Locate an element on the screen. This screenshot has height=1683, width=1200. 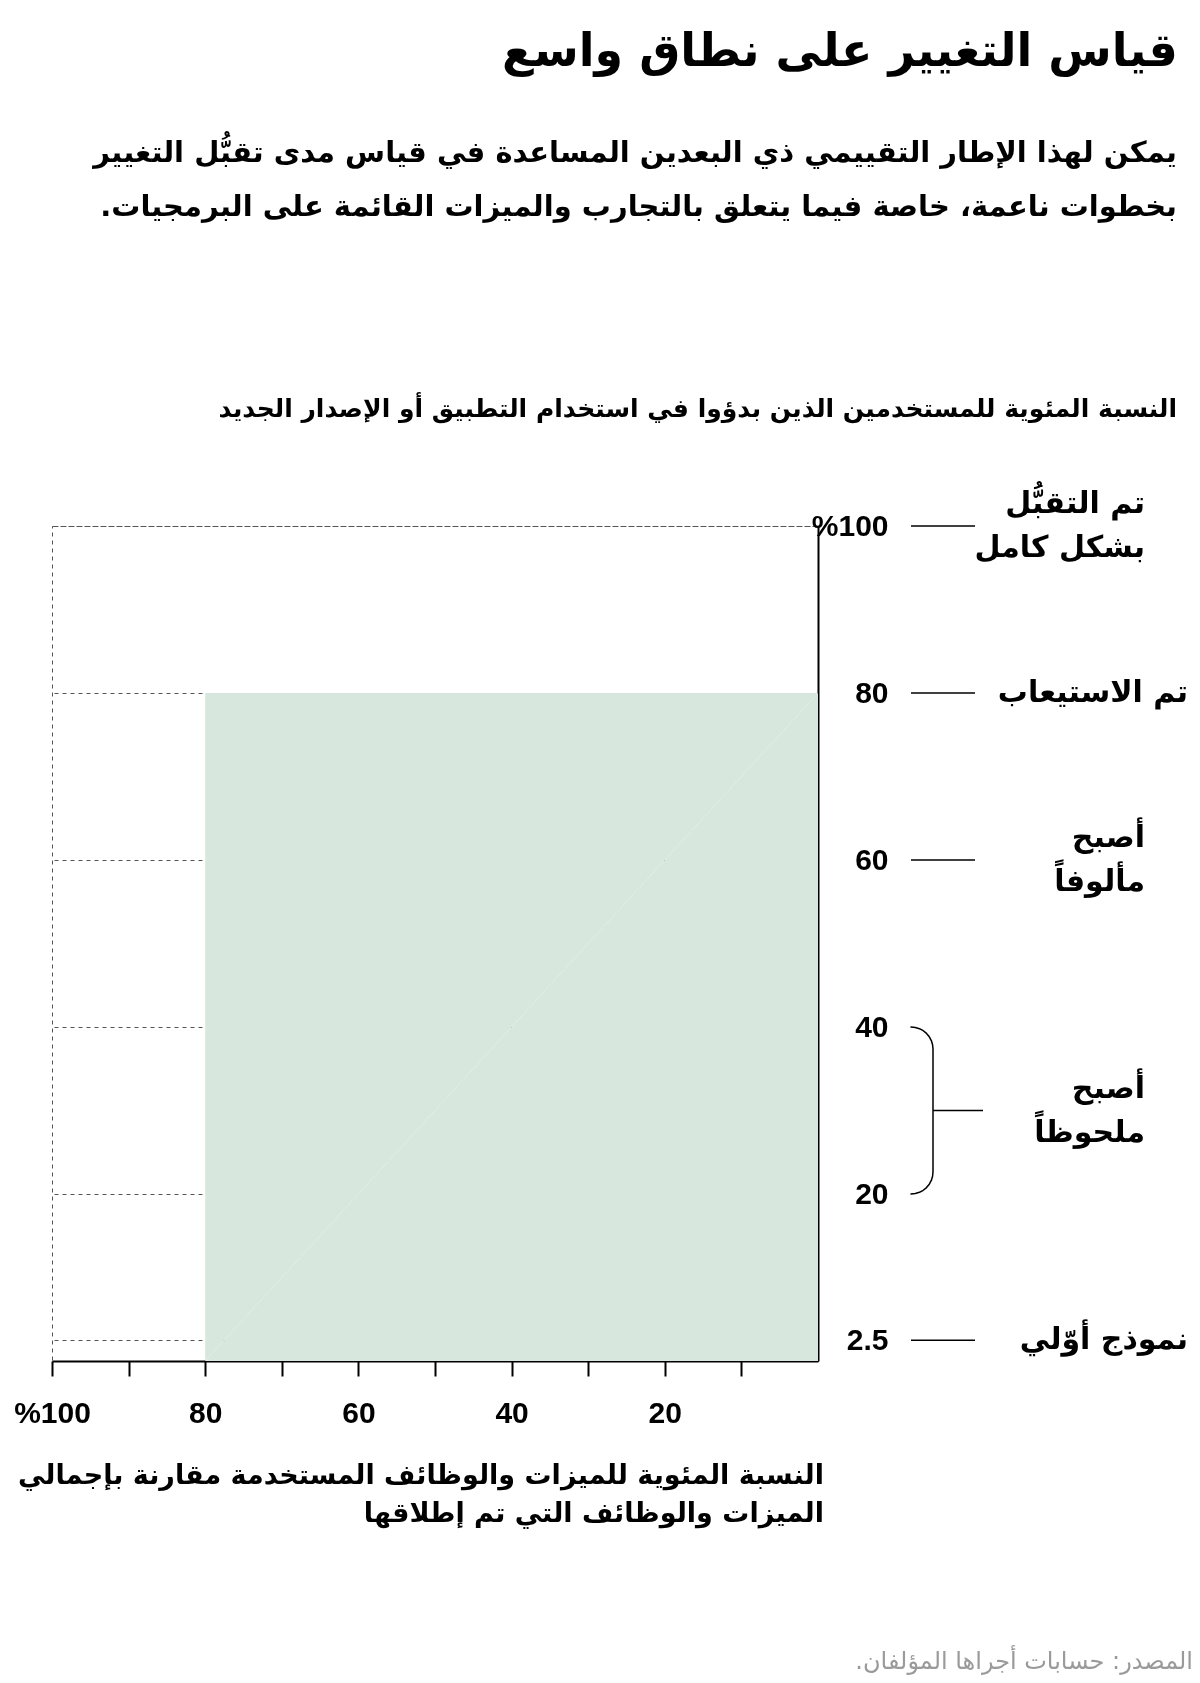
y-tick-label: 80 is located at coordinates (872, 692).